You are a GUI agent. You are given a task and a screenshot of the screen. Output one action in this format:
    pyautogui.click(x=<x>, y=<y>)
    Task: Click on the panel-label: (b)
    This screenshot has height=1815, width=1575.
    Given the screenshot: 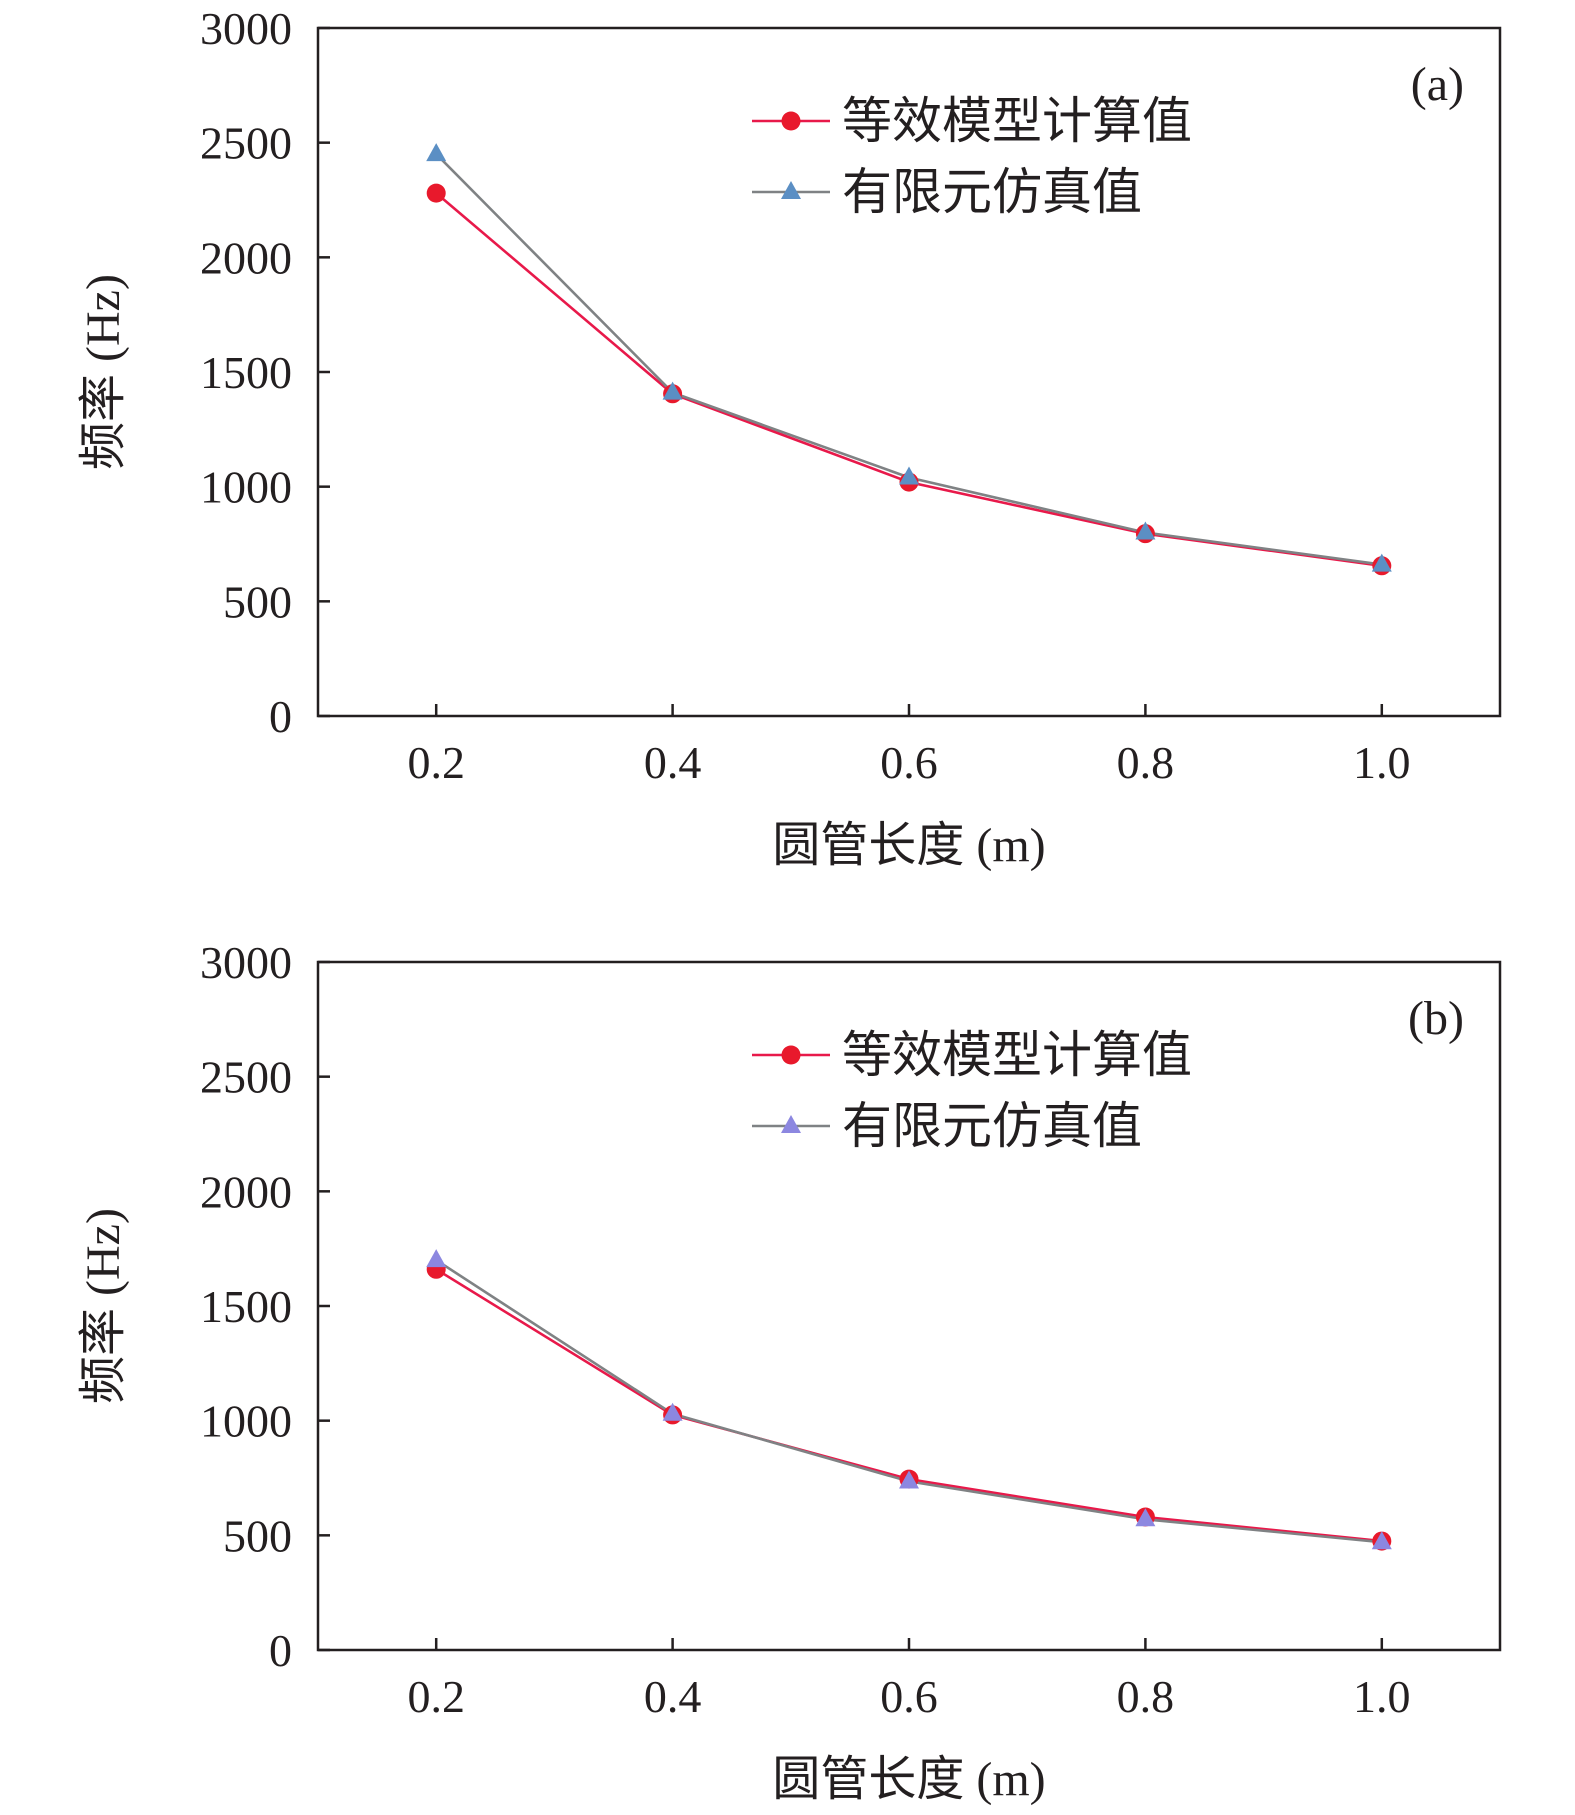 What is the action you would take?
    pyautogui.click(x=1436, y=1018)
    